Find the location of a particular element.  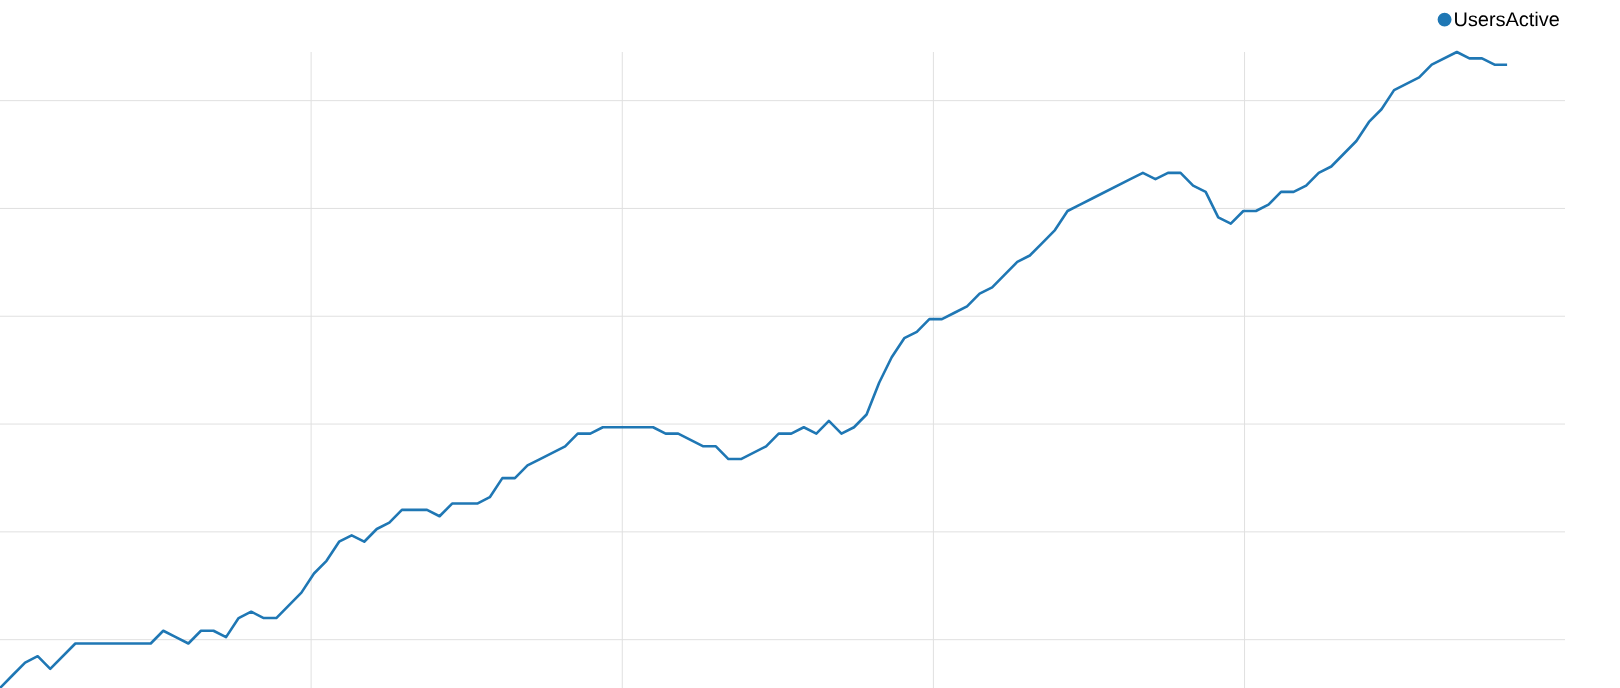

legend-label: UsersActive is located at coordinates (1507, 19).